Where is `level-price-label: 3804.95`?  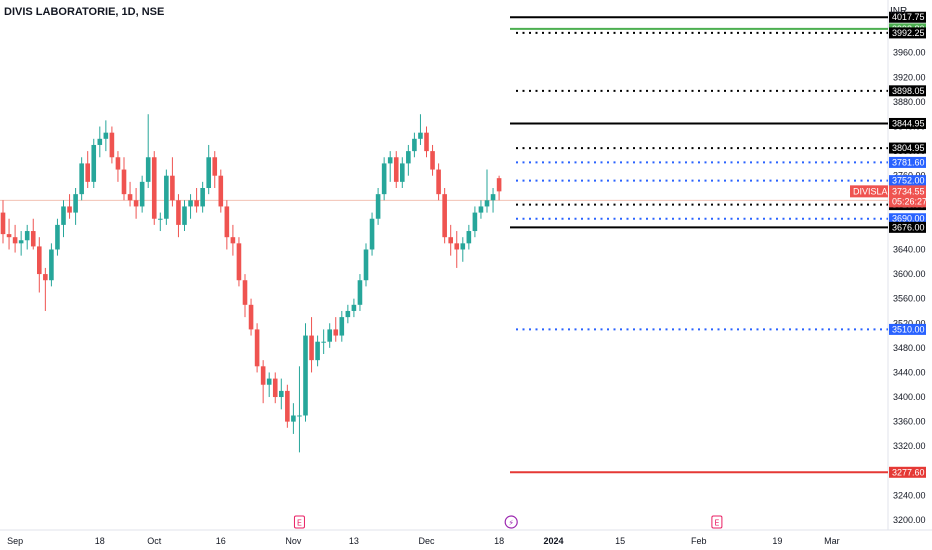
level-price-label: 3804.95 is located at coordinates (908, 148).